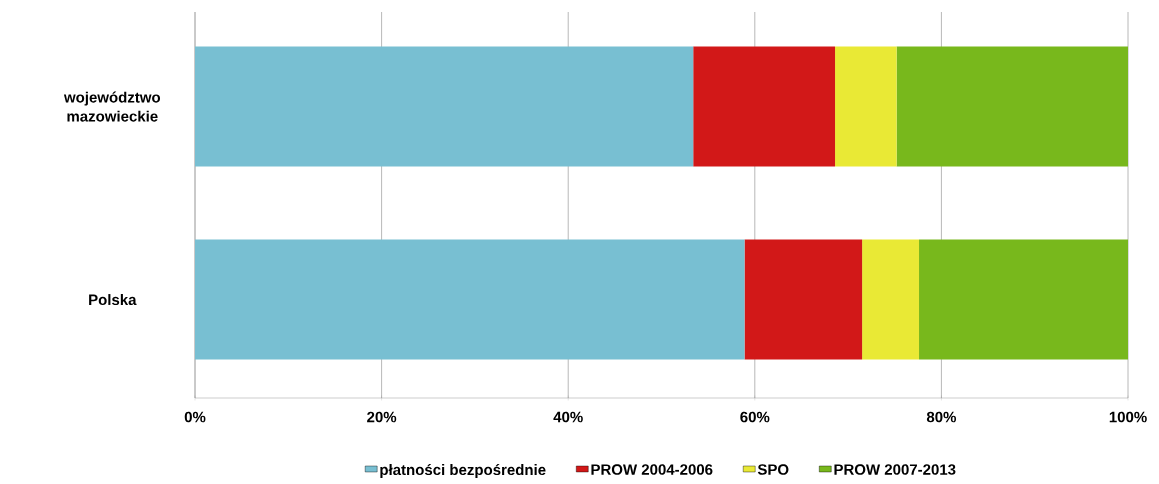 The image size is (1159, 484). I want to click on legend-label: SPO, so click(773, 469).